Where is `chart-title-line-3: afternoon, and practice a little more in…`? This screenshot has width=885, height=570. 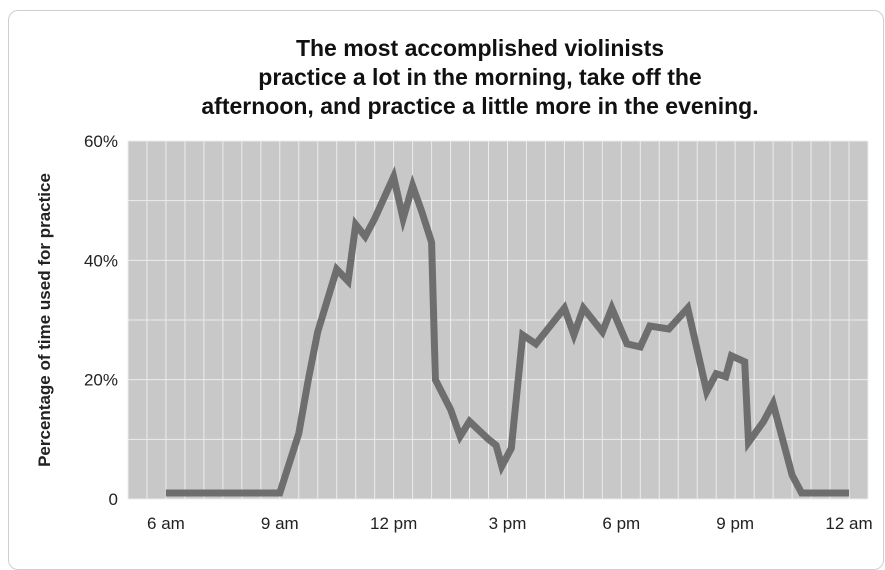 chart-title-line-3: afternoon, and practice a little more in… is located at coordinates (480, 106).